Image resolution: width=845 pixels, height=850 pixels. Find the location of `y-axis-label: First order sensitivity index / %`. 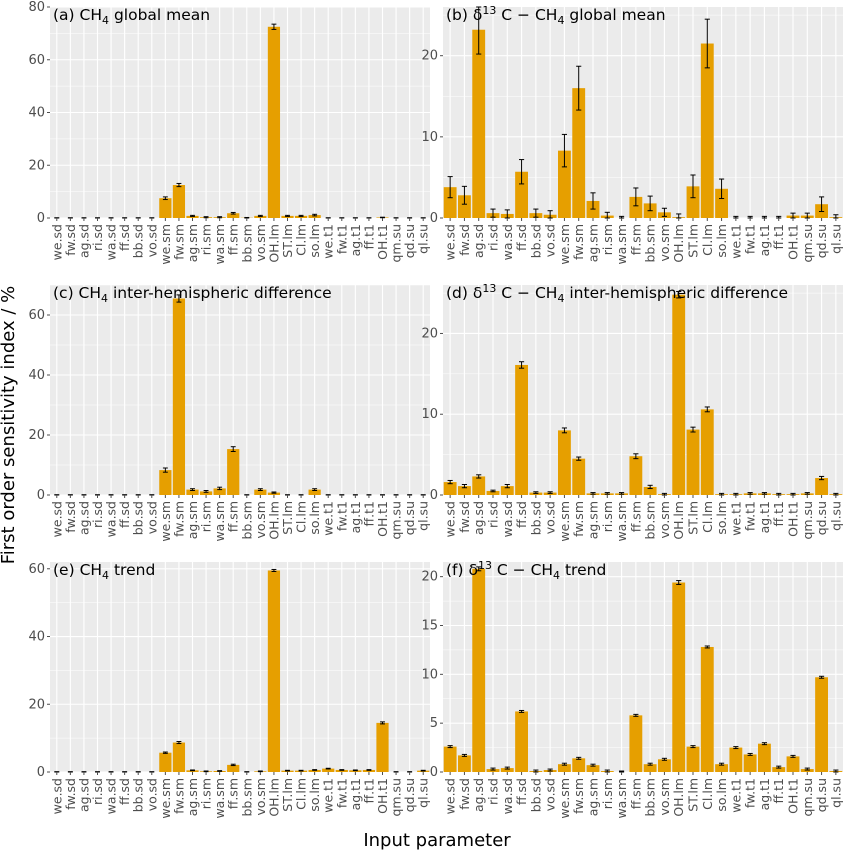

y-axis-label: First order sensitivity index / % is located at coordinates (9, 425).